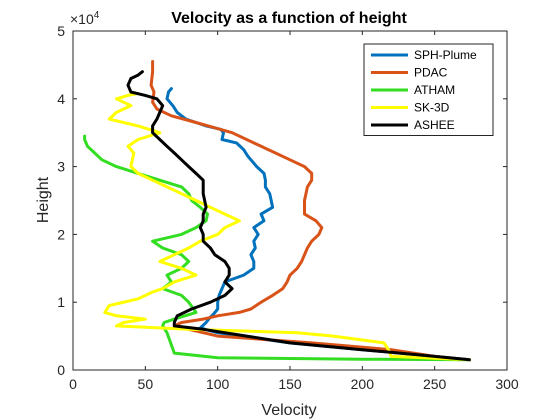 The height and width of the screenshot is (420, 560). I want to click on y-tick-label: 2, so click(61, 234).